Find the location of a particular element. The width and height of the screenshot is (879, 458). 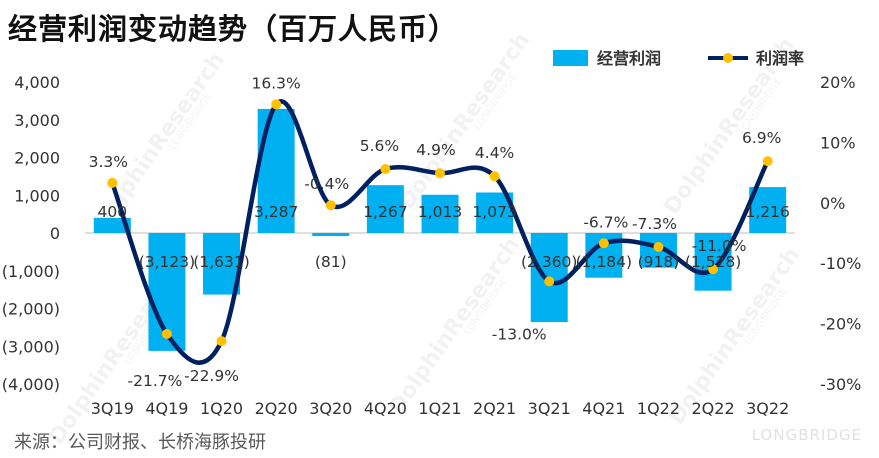

y-left-tick-label: (1,000) is located at coordinates (31, 271).